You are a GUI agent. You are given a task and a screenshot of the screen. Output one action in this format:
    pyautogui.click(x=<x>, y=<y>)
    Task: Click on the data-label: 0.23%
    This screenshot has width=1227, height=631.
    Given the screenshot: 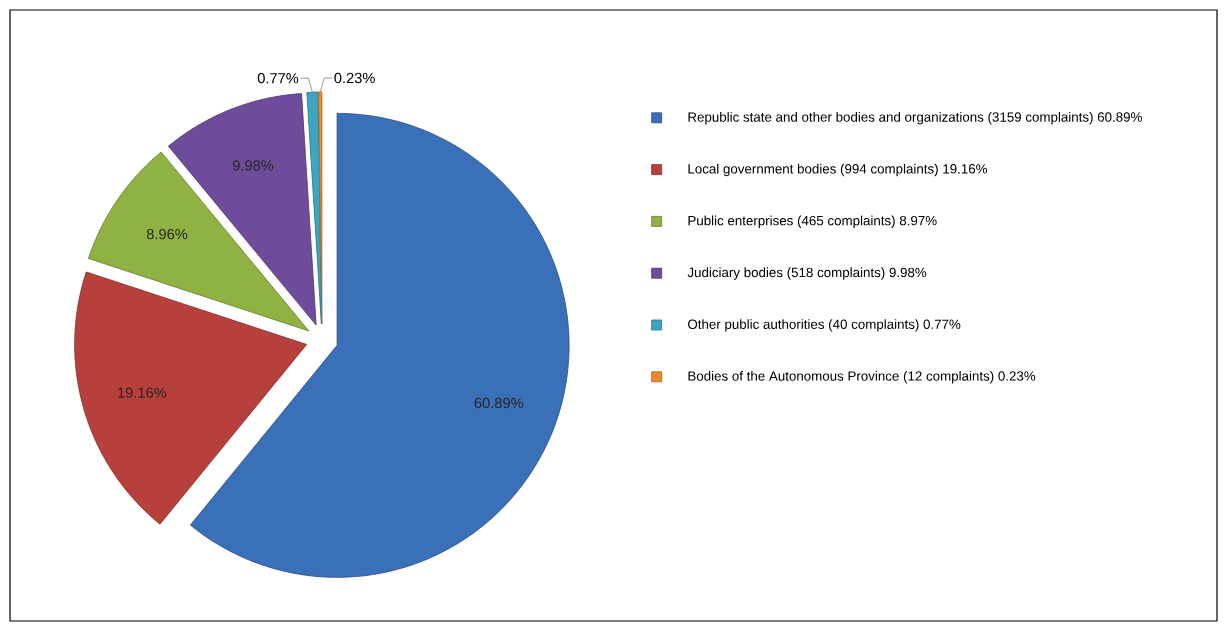 What is the action you would take?
    pyautogui.click(x=354, y=78)
    